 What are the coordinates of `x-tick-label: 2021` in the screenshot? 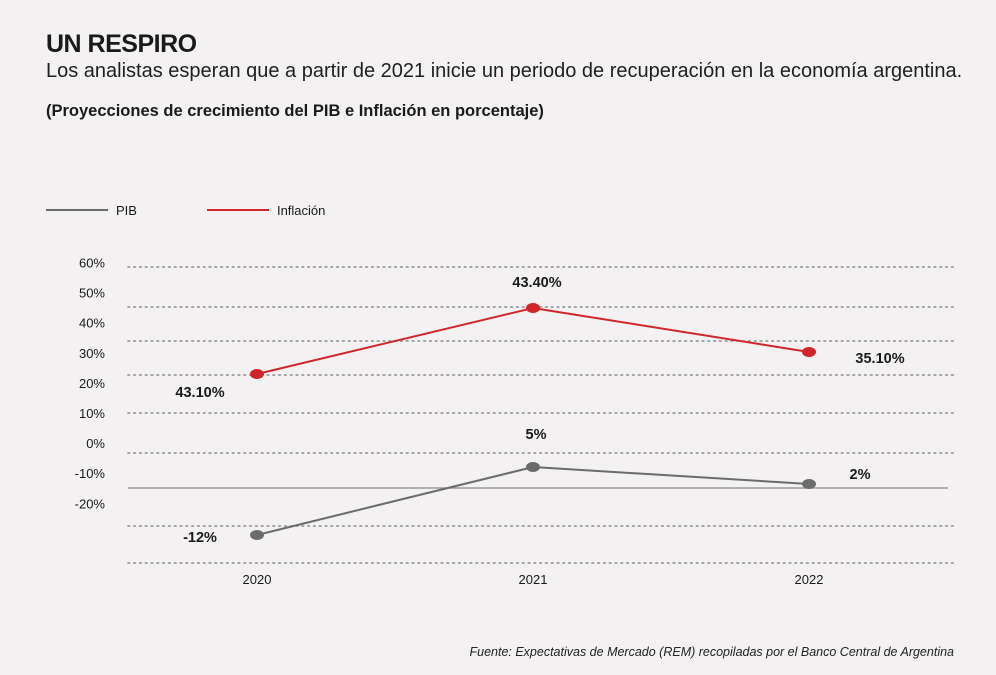 It's located at (533, 579).